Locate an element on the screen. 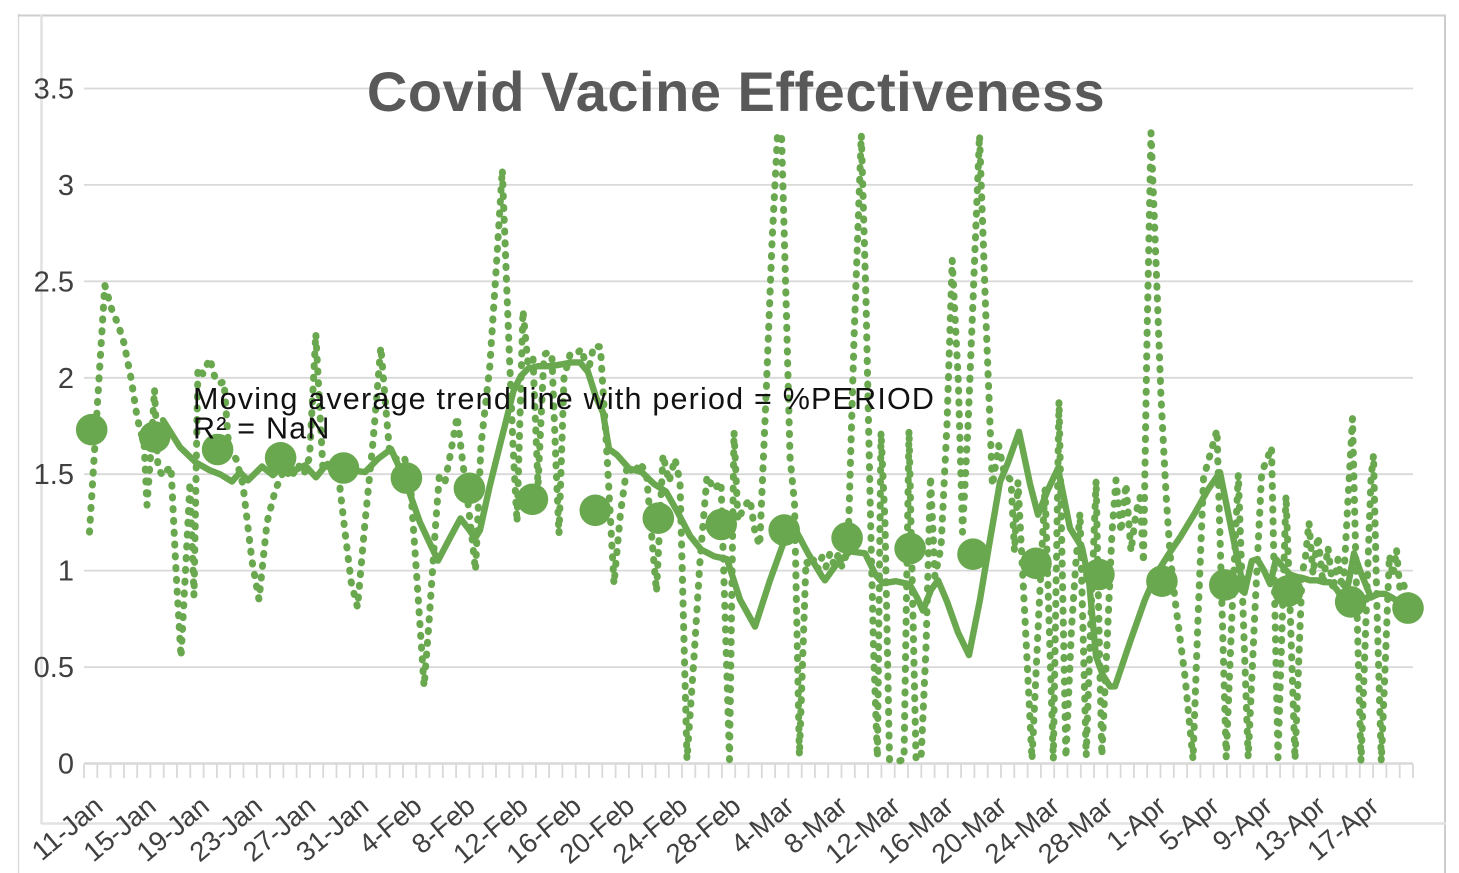 The image size is (1459, 873). svg-text: 3.5 is located at coordinates (54, 90).